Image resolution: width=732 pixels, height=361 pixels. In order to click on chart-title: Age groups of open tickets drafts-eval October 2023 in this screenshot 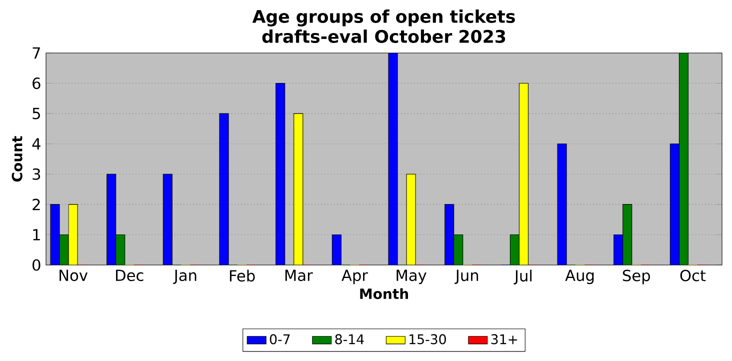, I will do `click(383, 26)`.